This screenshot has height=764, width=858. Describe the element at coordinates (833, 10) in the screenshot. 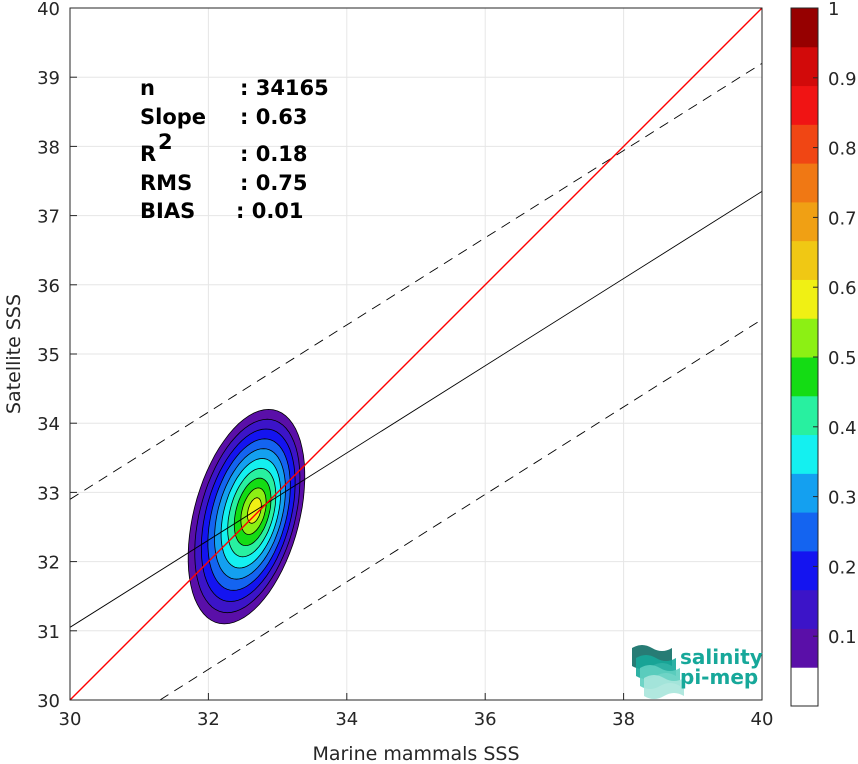

I see `colorbar-tick-label: 1` at that location.